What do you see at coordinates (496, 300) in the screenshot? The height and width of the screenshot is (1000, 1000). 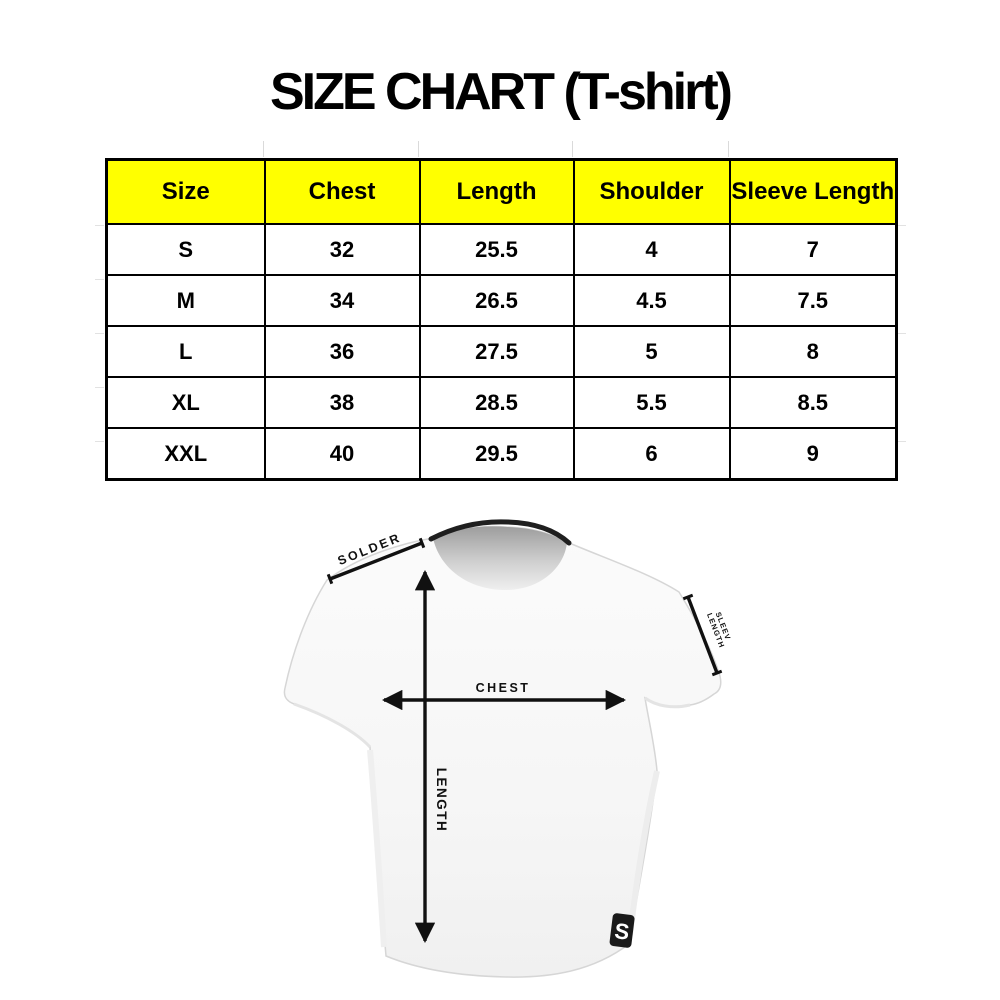 I see `cell-length: 26.5` at bounding box center [496, 300].